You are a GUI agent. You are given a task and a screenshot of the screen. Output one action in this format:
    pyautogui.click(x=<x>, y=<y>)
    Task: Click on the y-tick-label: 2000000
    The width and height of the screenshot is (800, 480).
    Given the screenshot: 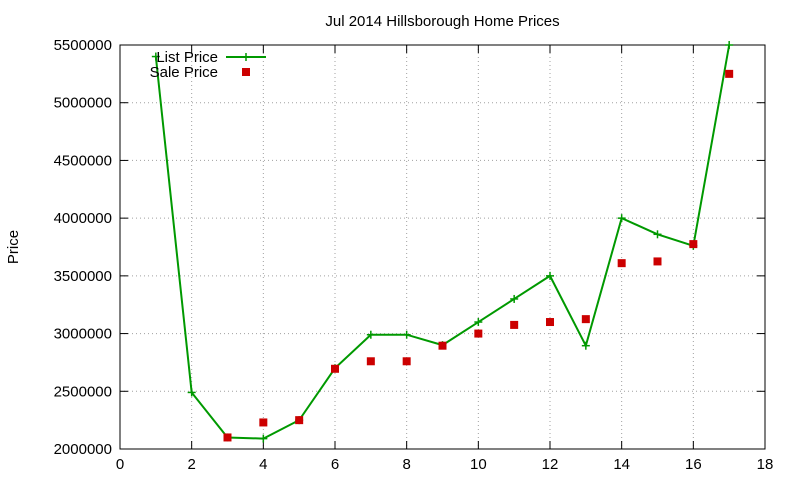 What is the action you would take?
    pyautogui.click(x=83, y=449)
    